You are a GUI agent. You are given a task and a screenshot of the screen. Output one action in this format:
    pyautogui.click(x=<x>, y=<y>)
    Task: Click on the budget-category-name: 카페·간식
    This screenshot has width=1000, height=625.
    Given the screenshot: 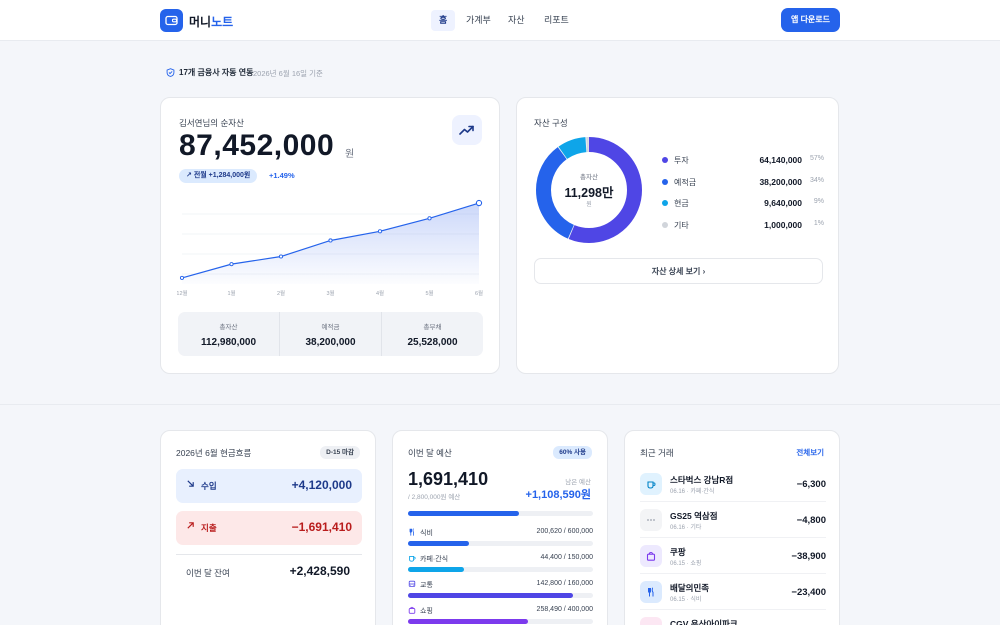 What is the action you would take?
    pyautogui.click(x=434, y=559)
    